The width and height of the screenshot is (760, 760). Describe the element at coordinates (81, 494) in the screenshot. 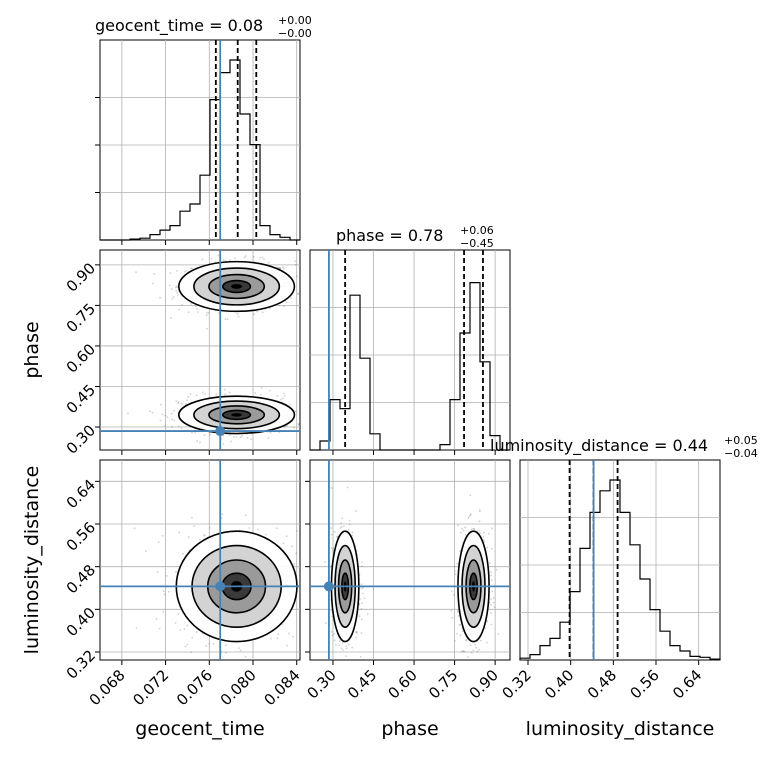

I see `y-tick-label: 0.64` at that location.